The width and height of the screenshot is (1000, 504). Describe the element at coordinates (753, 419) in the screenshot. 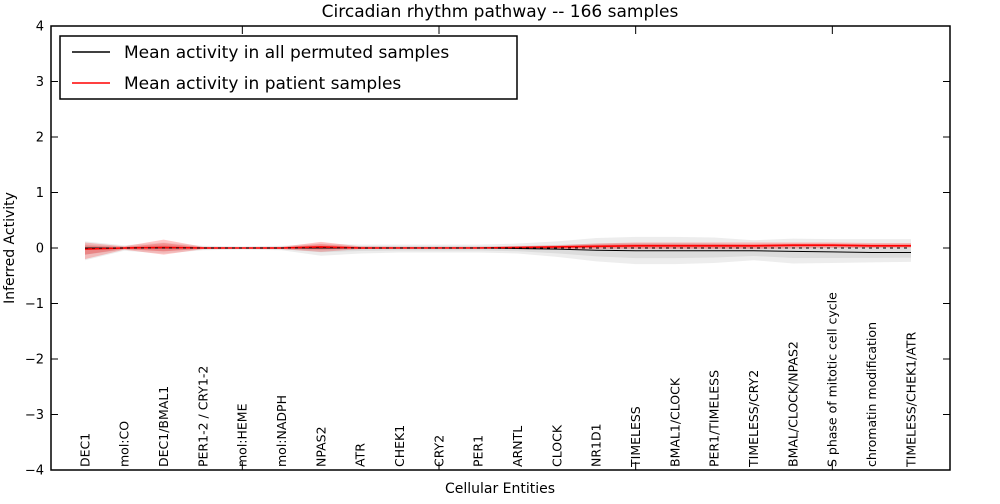

I see `x-tick-label: TIMELESS/CRY2` at that location.